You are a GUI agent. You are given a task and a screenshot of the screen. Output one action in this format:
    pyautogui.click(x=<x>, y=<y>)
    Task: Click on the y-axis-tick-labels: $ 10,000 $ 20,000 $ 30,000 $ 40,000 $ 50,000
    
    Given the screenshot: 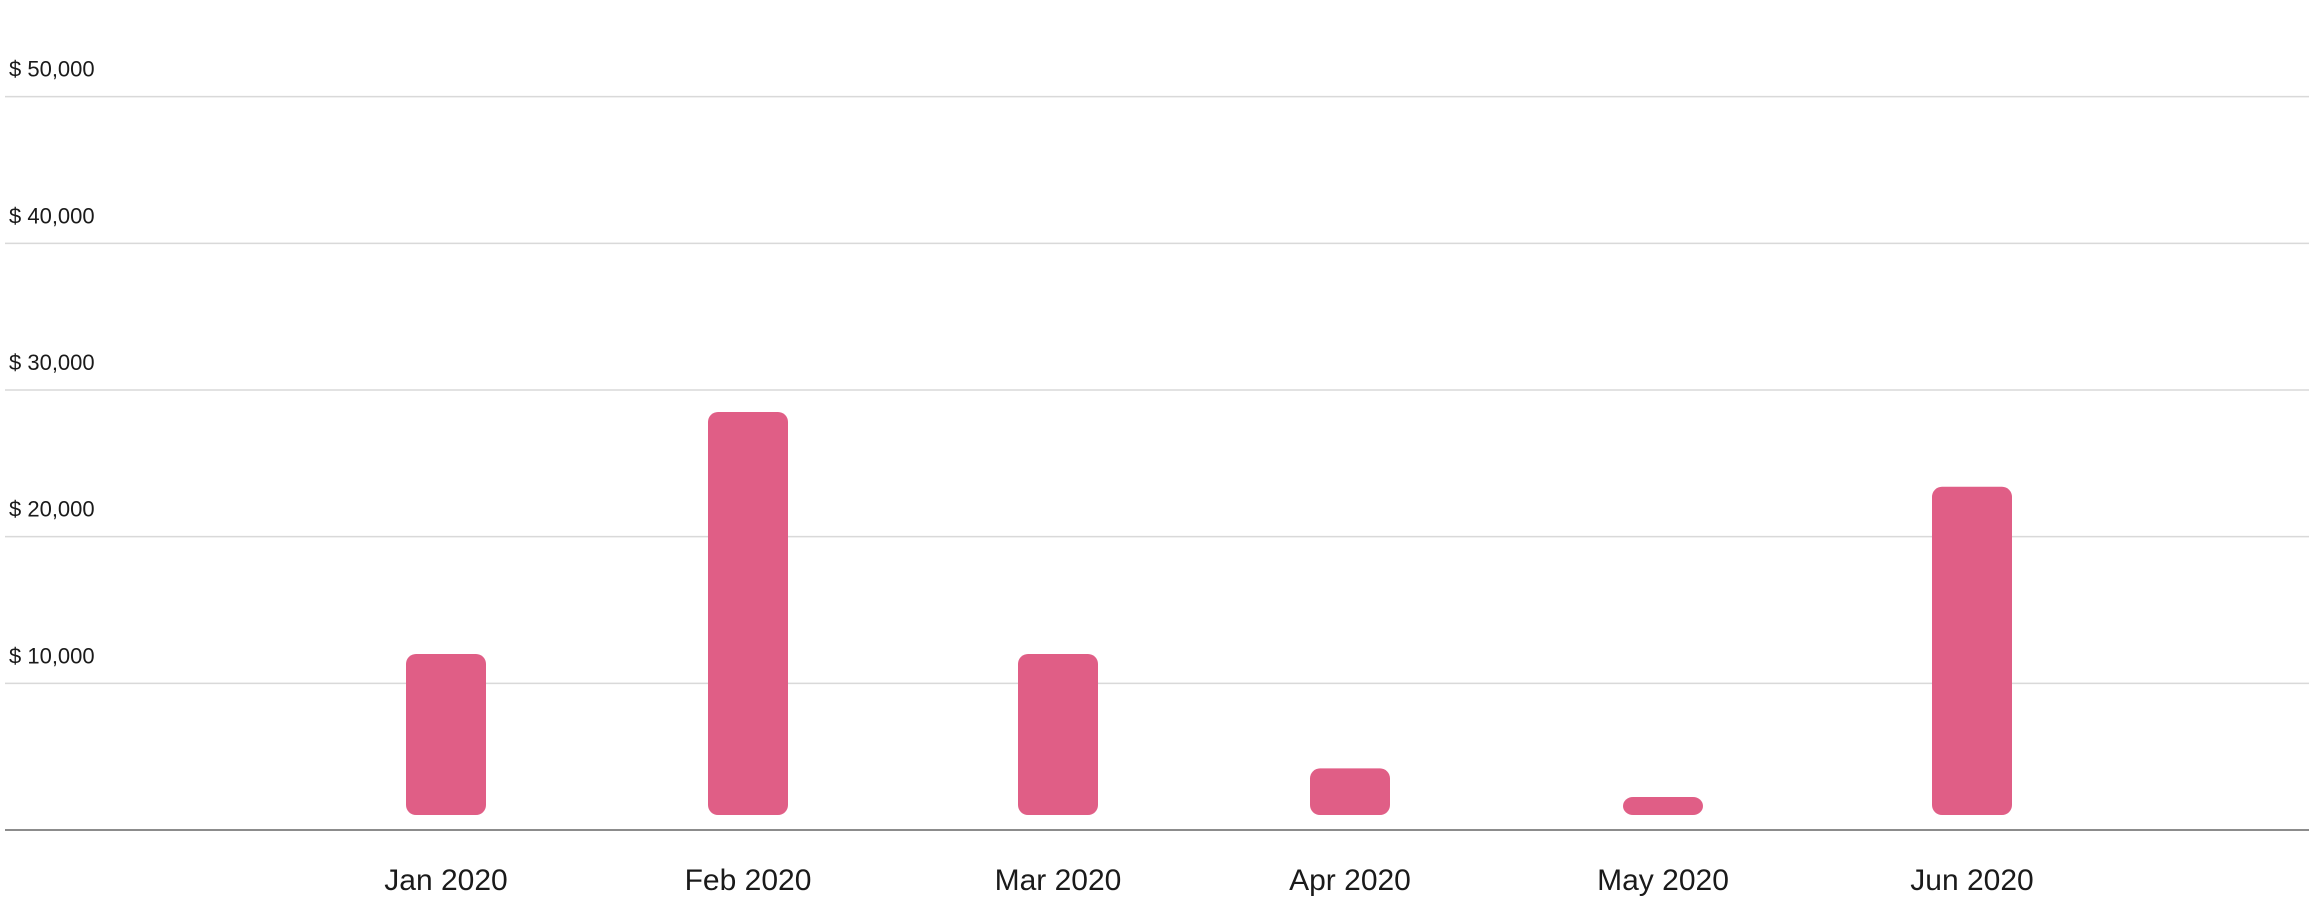 What is the action you would take?
    pyautogui.click(x=52, y=363)
    